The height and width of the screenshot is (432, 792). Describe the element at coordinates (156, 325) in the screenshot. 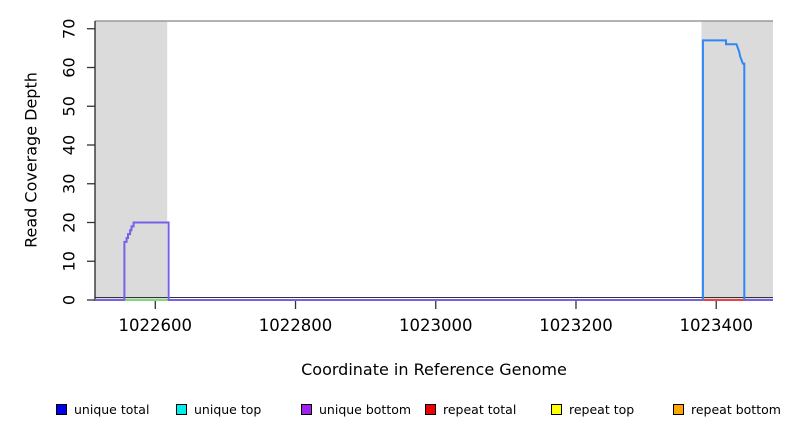

I see `x-tick-label: 1022600` at that location.